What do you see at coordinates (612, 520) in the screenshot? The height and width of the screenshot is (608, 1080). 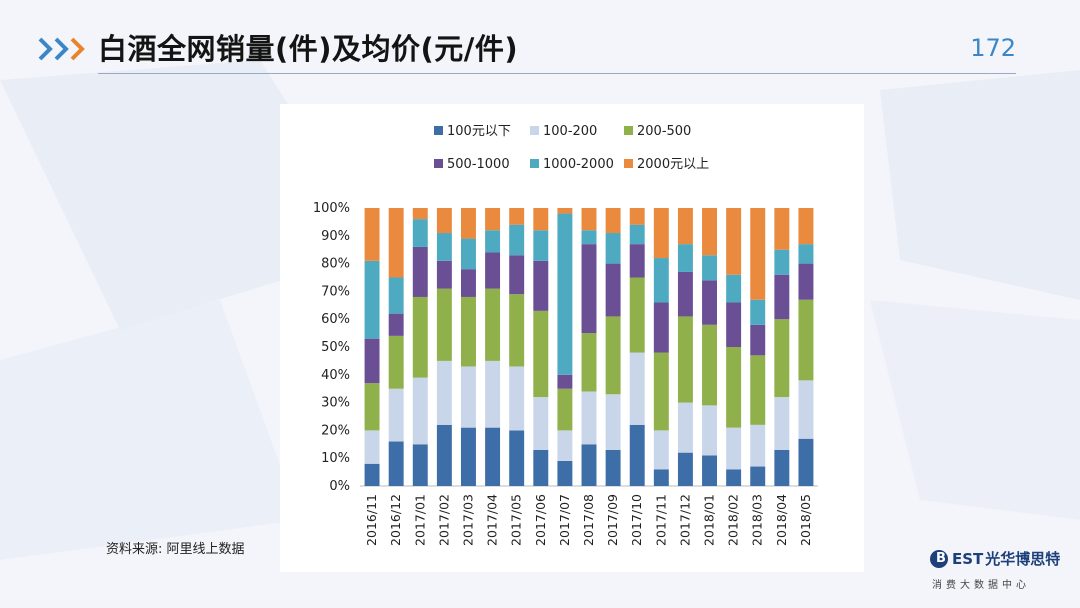 I see `x-tick-label: 2017/09` at bounding box center [612, 520].